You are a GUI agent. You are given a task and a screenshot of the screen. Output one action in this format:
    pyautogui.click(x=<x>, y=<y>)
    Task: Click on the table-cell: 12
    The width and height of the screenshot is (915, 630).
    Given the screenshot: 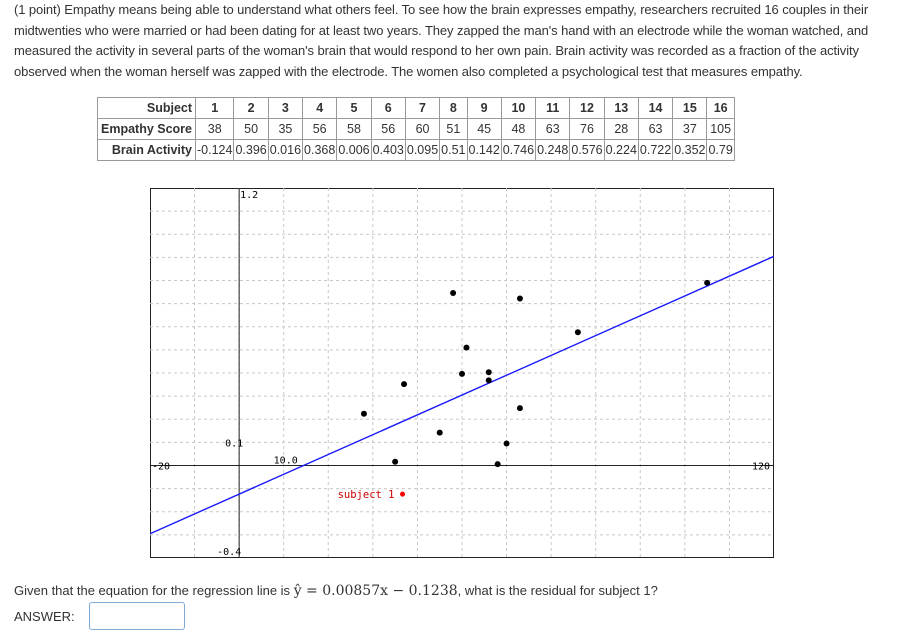 What is the action you would take?
    pyautogui.click(x=587, y=108)
    